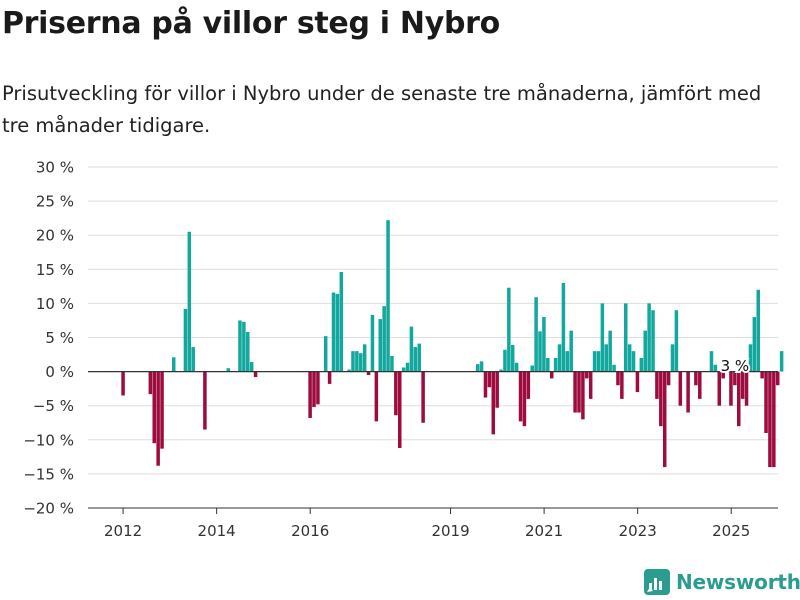 This screenshot has width=800, height=600. Describe the element at coordinates (251, 23) in the screenshot. I see `page-title: Priserna på villor steg i Nybro` at that location.